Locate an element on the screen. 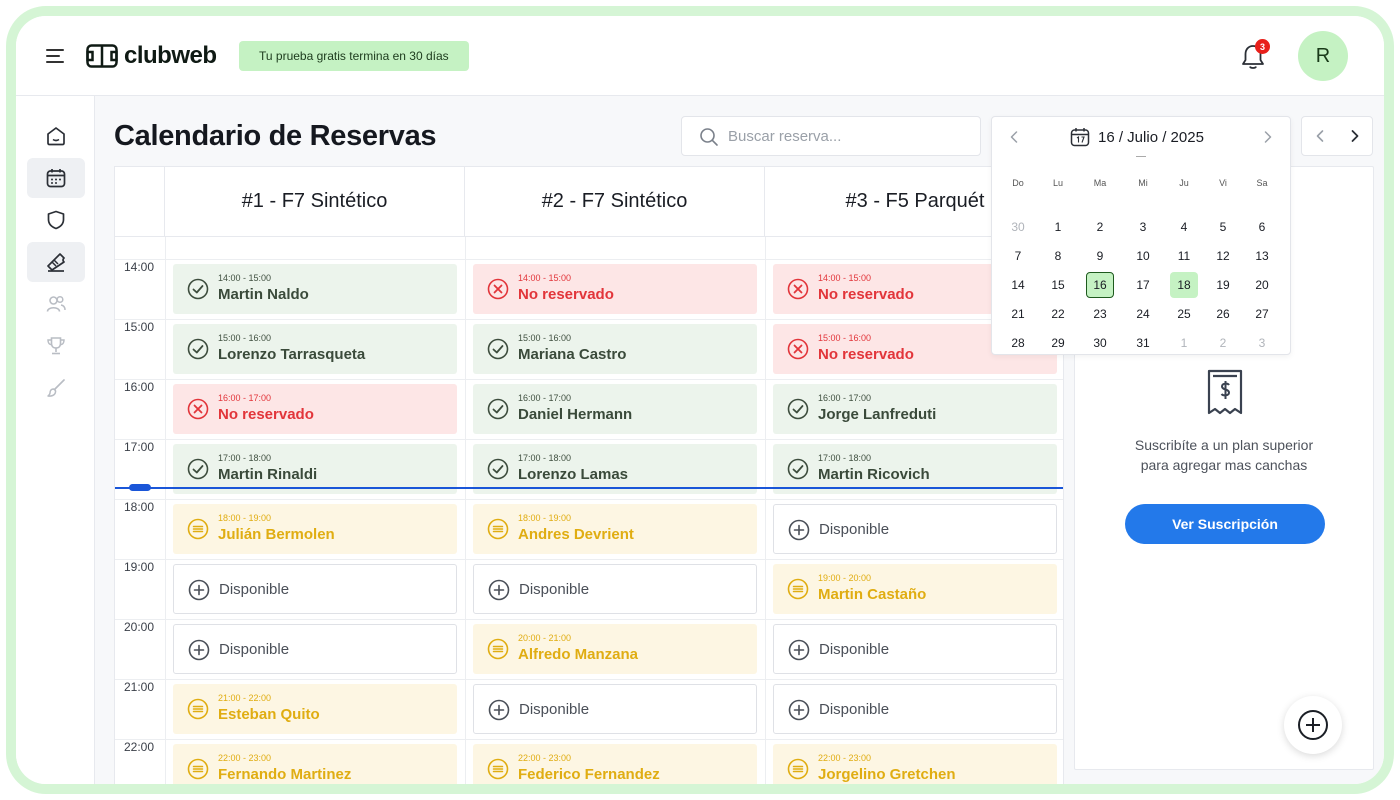  sidebar-item-calendar is located at coordinates (56, 178).